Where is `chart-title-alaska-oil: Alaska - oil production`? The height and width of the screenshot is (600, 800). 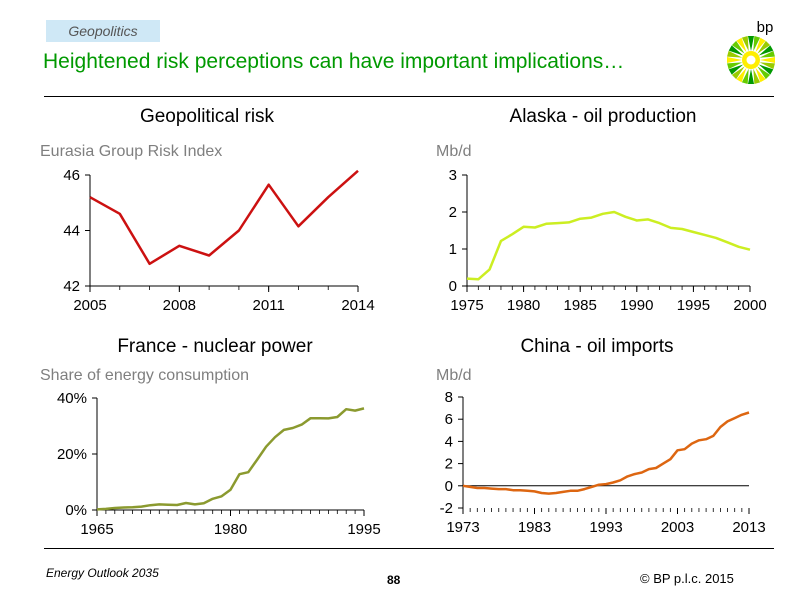 chart-title-alaska-oil: Alaska - oil production is located at coordinates (603, 116).